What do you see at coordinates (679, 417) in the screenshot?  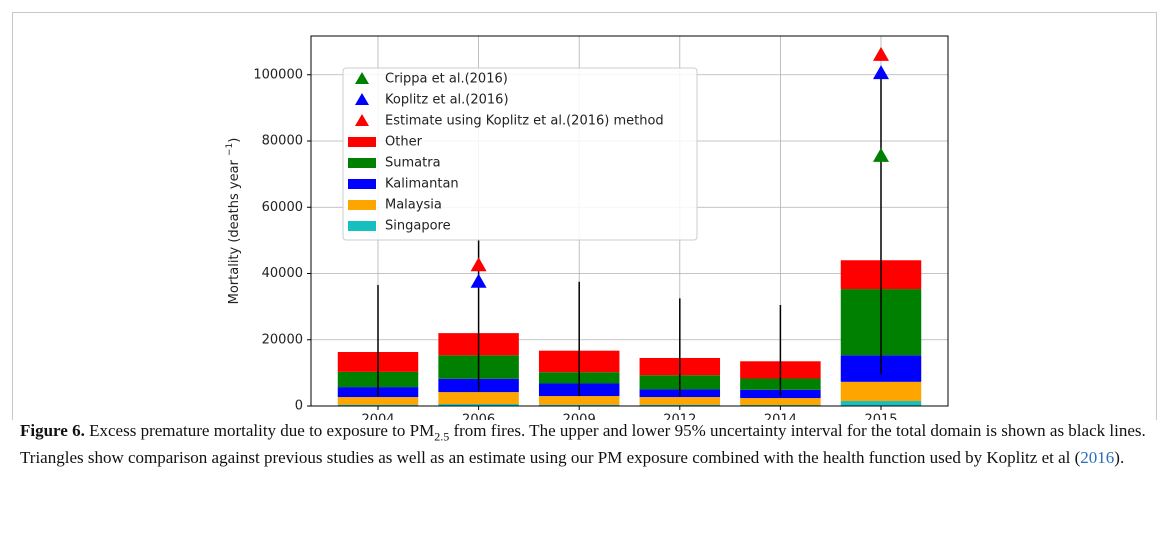 I see `x-tick-label: 2012` at bounding box center [679, 417].